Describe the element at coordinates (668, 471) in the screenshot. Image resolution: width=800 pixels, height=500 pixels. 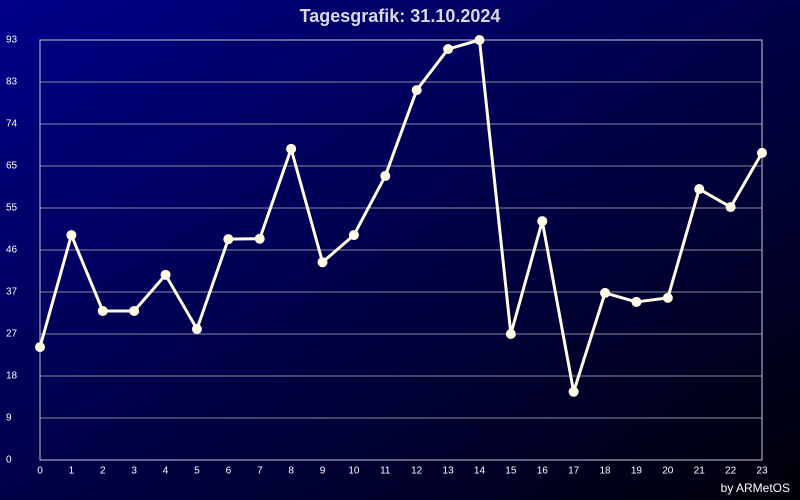
I see `x-tick-label: 20` at that location.